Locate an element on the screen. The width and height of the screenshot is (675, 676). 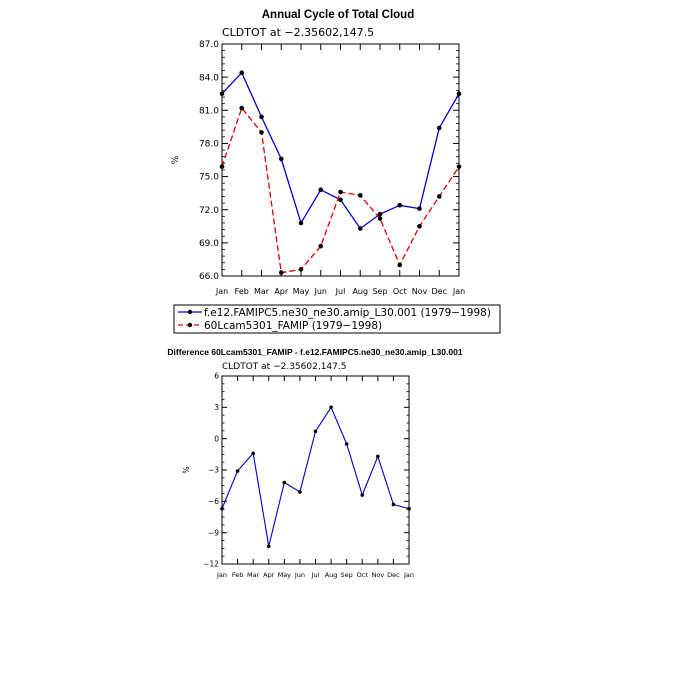
y-tick-label: 69.0 is located at coordinates (209, 244).